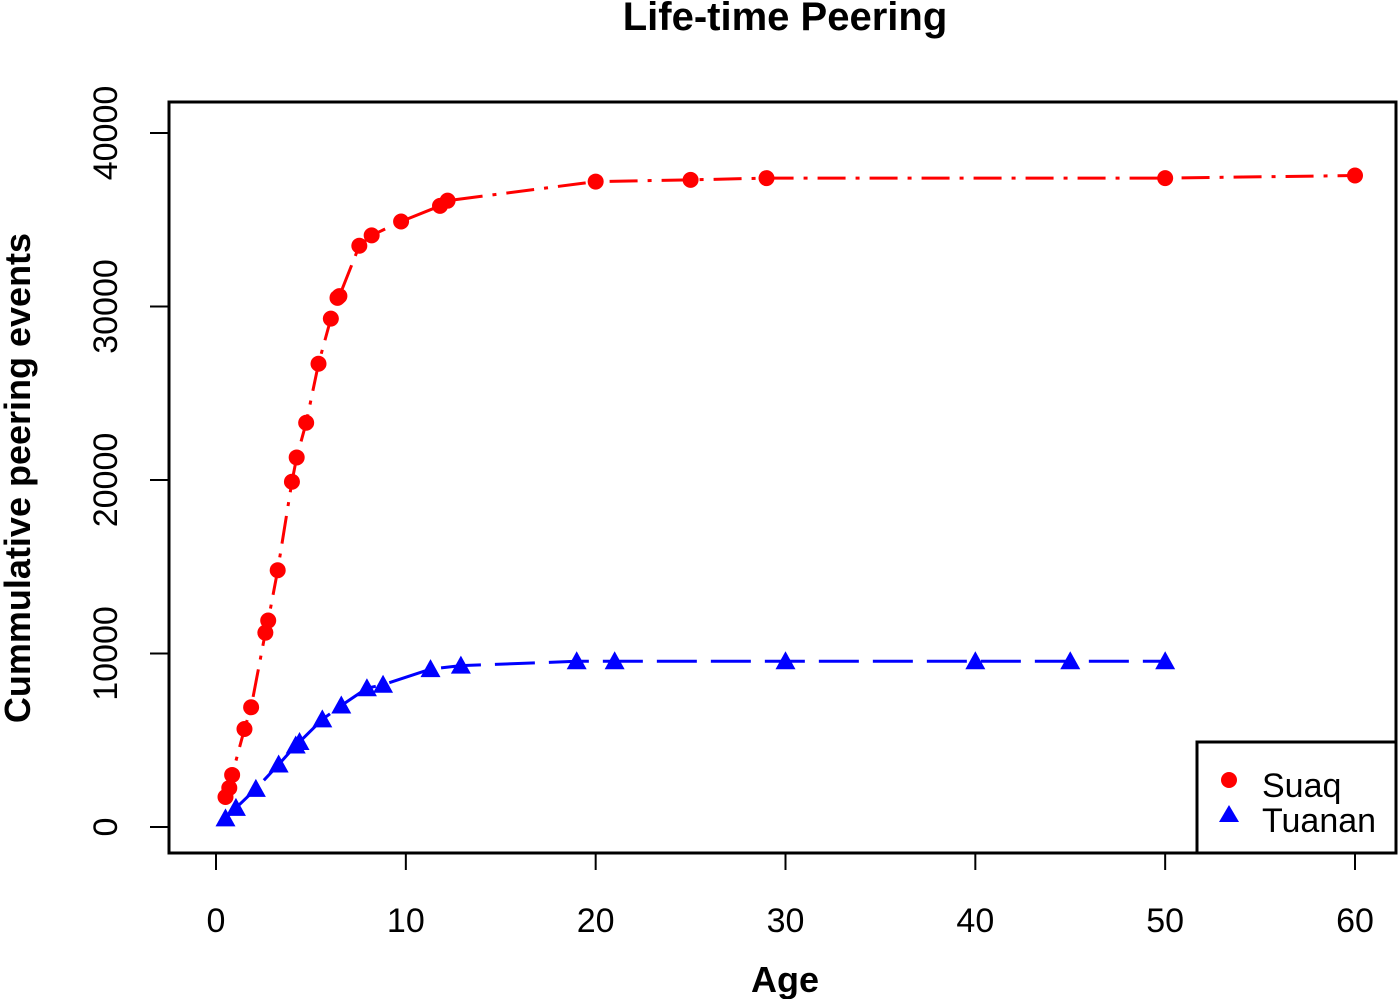  Describe the element at coordinates (786, 921) in the screenshot. I see `x-tick-label: 30` at that location.